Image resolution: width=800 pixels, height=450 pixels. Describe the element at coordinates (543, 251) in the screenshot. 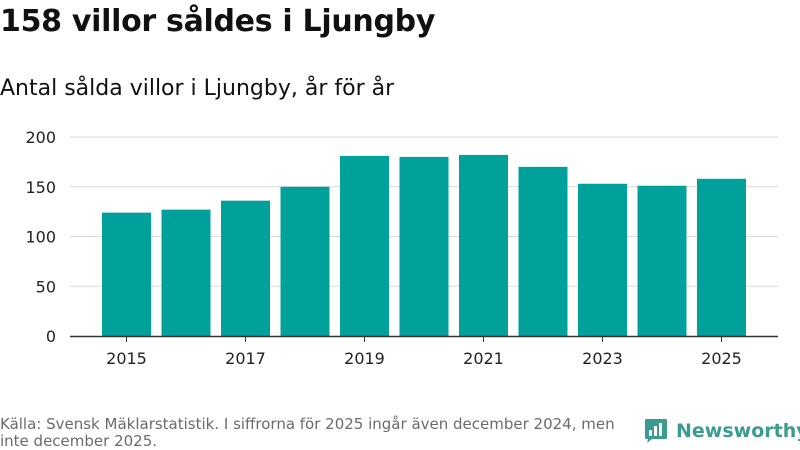

I see `bar-2022` at that location.